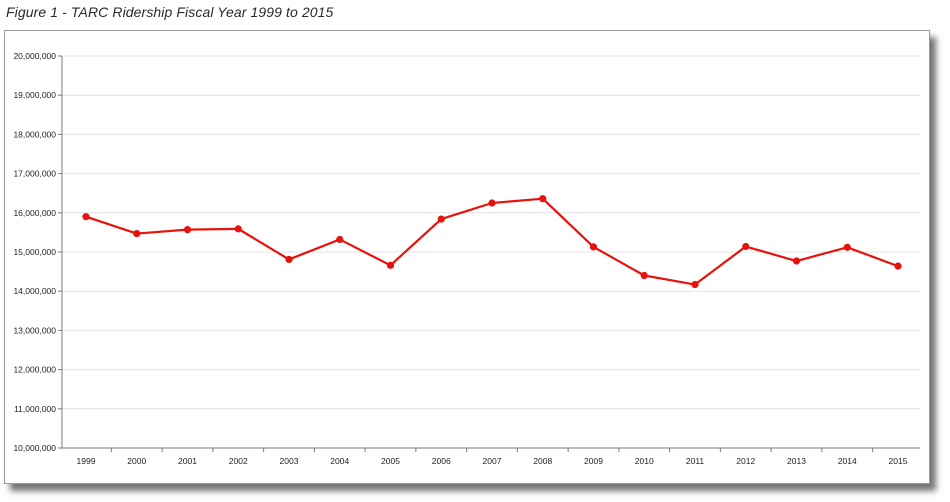 The image size is (950, 502). I want to click on y-tick-label: 15,000,000, so click(34, 252).